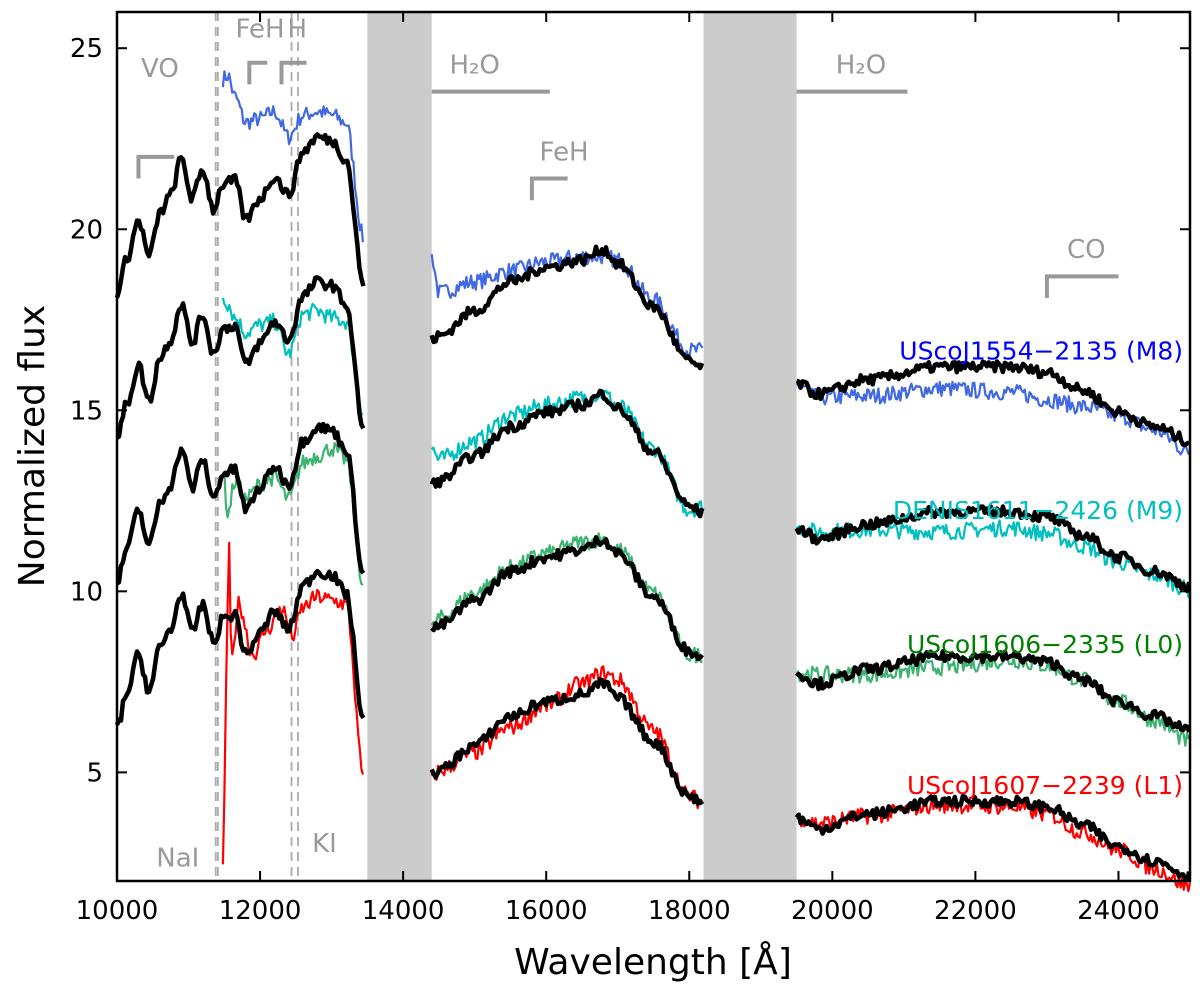 The width and height of the screenshot is (1200, 993). Describe the element at coordinates (32, 446) in the screenshot. I see `y-axis-label: Normalized flux` at that location.